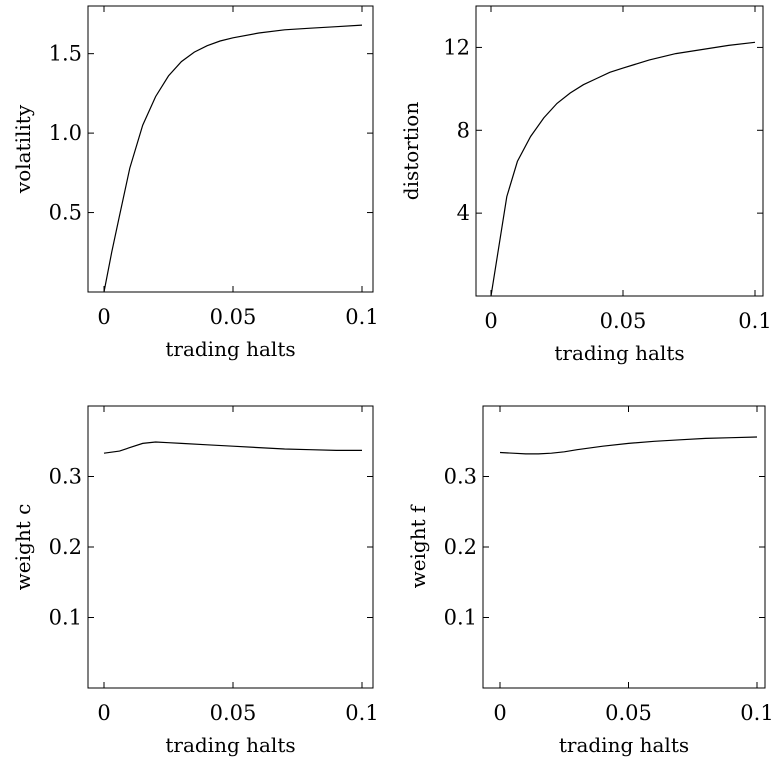 The width and height of the screenshot is (776, 769). Describe the element at coordinates (456, 47) in the screenshot. I see `y-tick-label: 12` at that location.